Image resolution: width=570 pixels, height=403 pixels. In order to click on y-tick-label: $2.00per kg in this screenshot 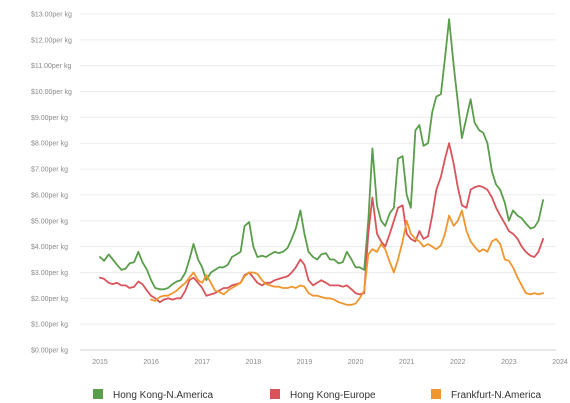, I will do `click(49, 299)`.